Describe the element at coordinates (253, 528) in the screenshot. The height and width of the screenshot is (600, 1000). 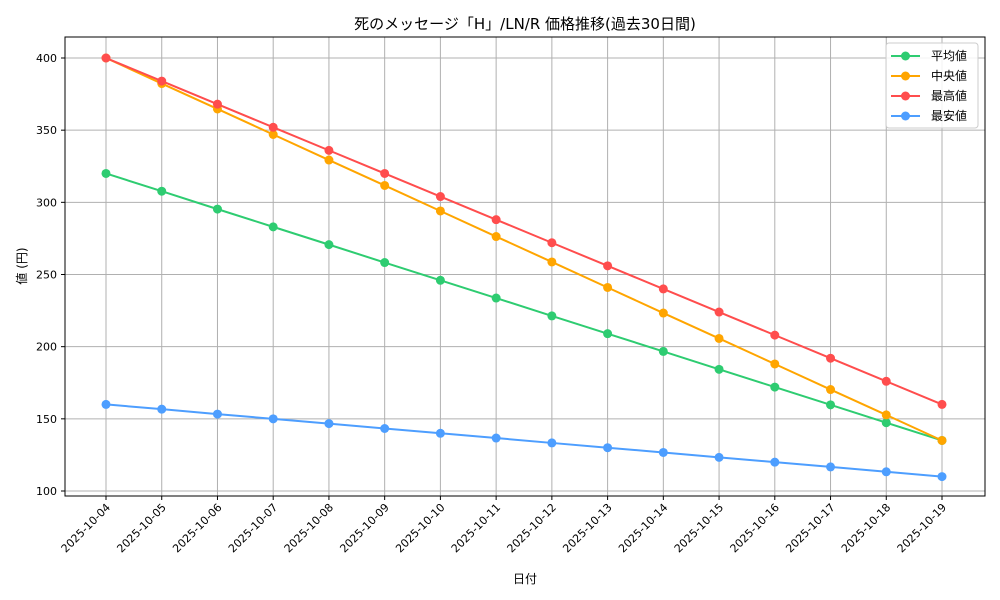
I see `x-tick-label: 2025-10-07` at that location.